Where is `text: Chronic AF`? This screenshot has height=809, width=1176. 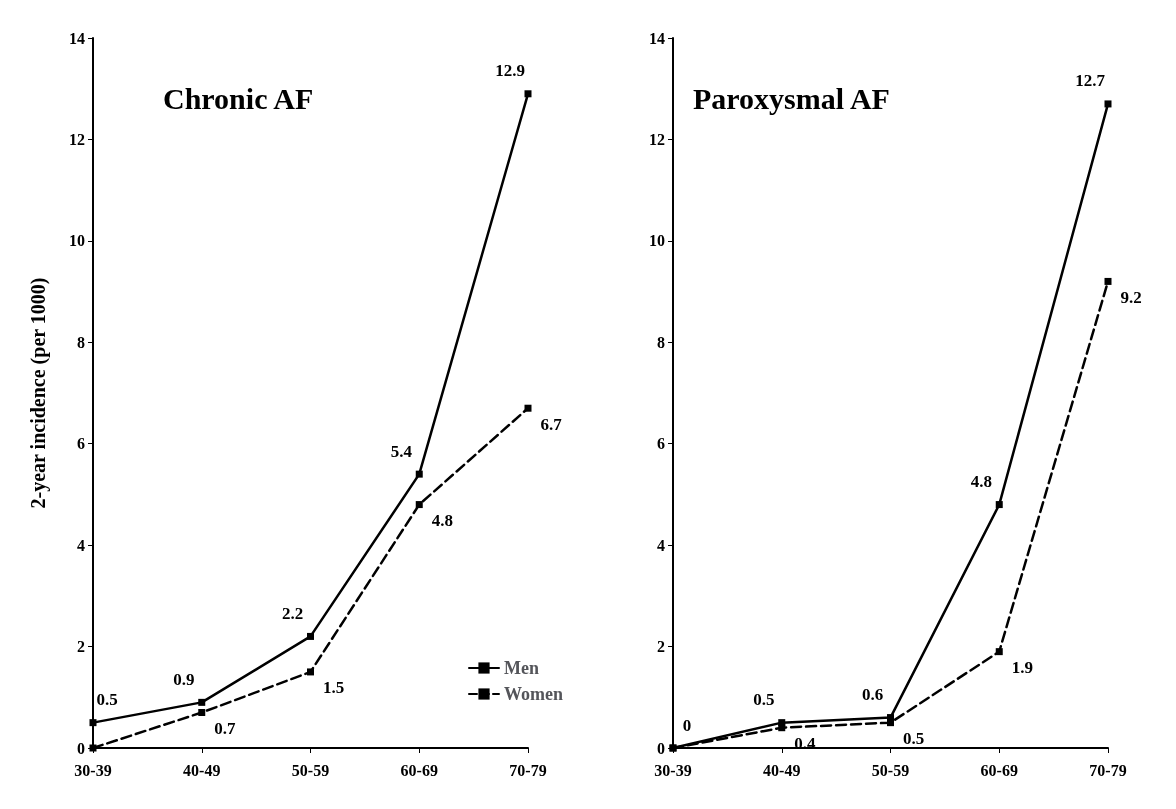 text: Chronic AF is located at coordinates (238, 98).